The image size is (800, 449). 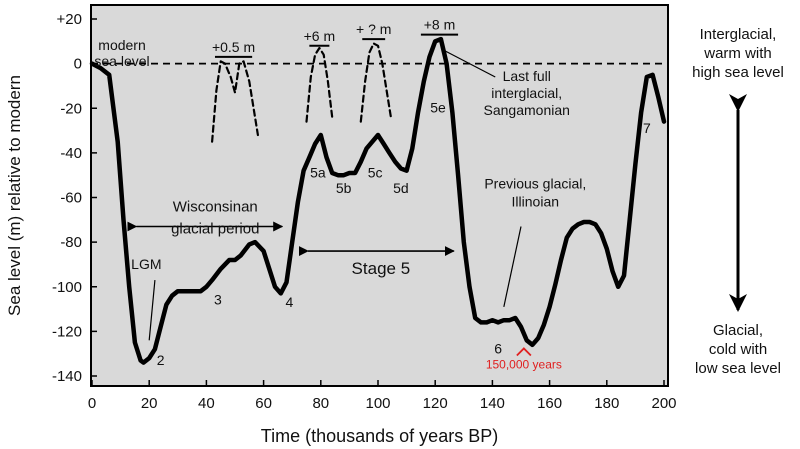 I want to click on y-tick-label--100: -100, so click(x=67, y=287).